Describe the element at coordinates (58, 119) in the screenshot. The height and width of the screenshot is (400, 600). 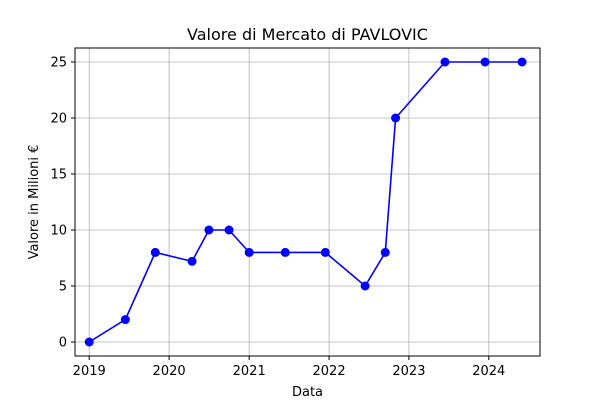
I see `y-tick-label: 20` at that location.